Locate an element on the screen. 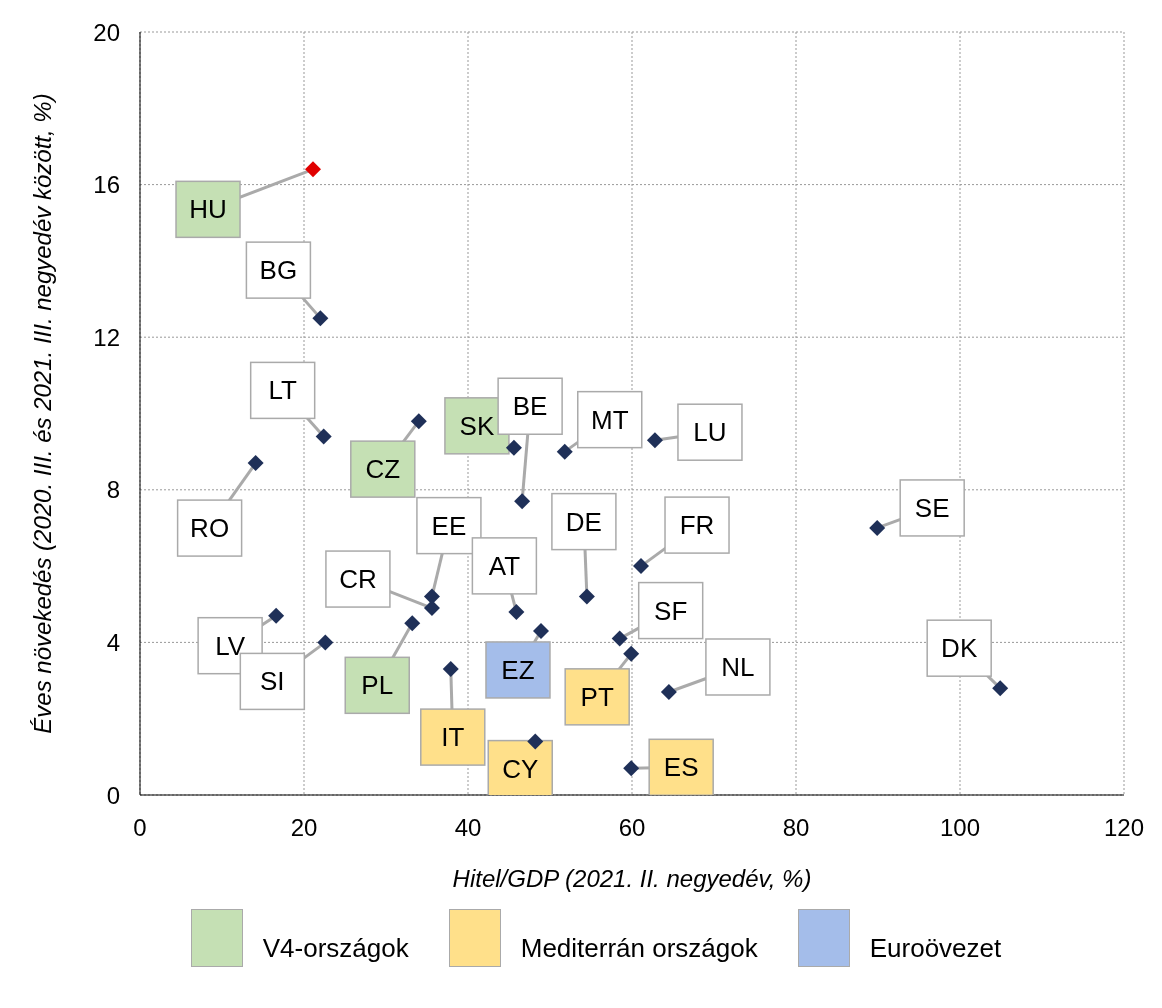 The image size is (1162, 1008). data-label: SI is located at coordinates (272, 681).